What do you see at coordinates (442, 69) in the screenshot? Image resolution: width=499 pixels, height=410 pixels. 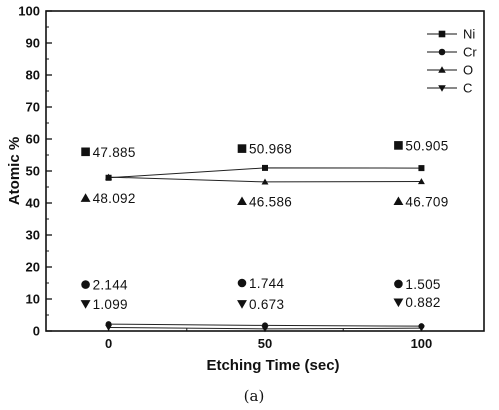 I see `legend-marker-o` at bounding box center [442, 69].